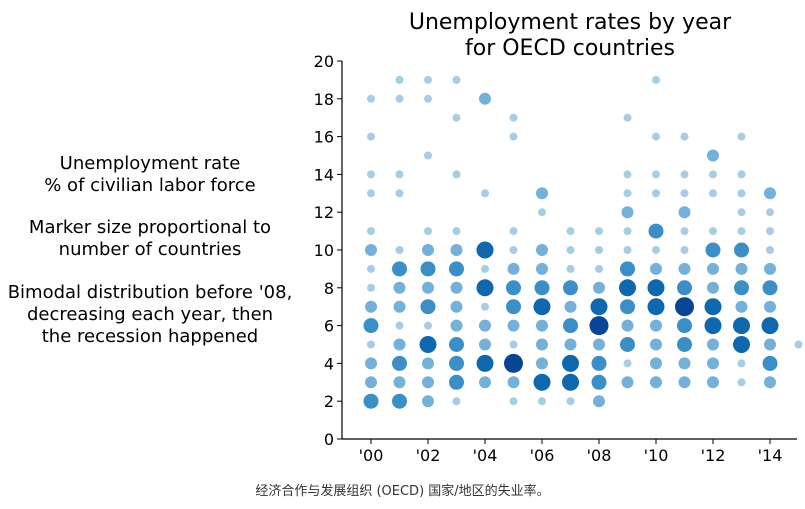 This screenshot has width=805, height=509. I want to click on y-tick-label: 12, so click(324, 212).